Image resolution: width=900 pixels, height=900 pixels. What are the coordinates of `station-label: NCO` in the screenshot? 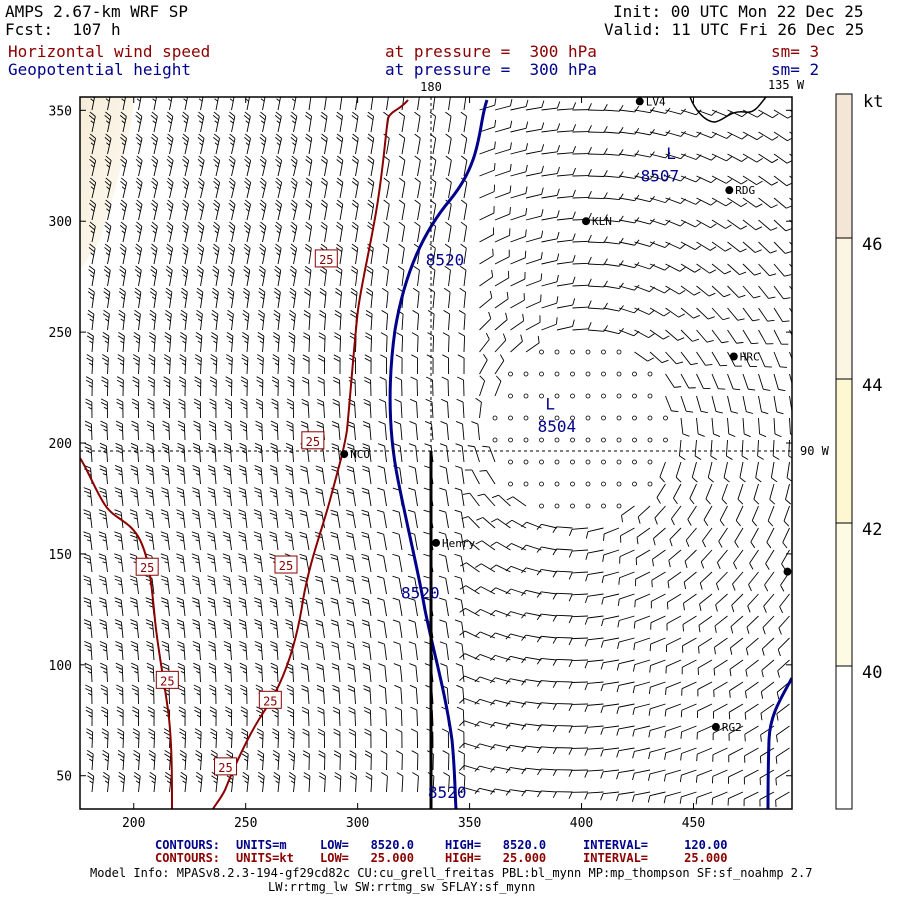 It's located at (360, 454).